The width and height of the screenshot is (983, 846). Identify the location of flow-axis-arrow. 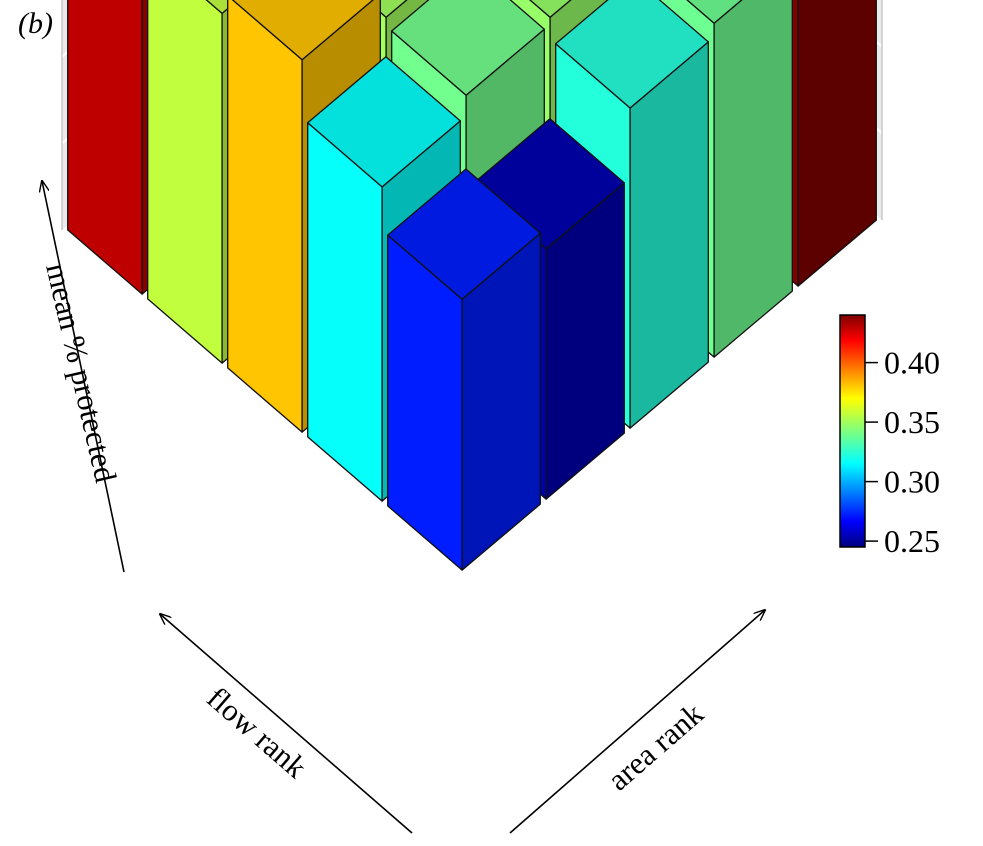
(286, 724).